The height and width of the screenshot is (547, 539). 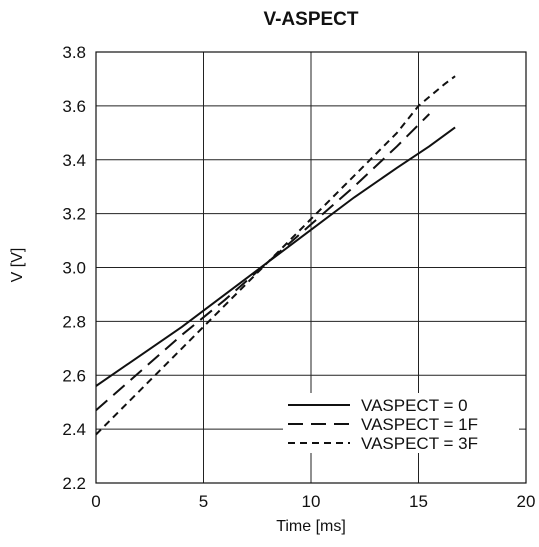 What do you see at coordinates (419, 443) in the screenshot?
I see `legend-label: VASPECT = 3F` at bounding box center [419, 443].